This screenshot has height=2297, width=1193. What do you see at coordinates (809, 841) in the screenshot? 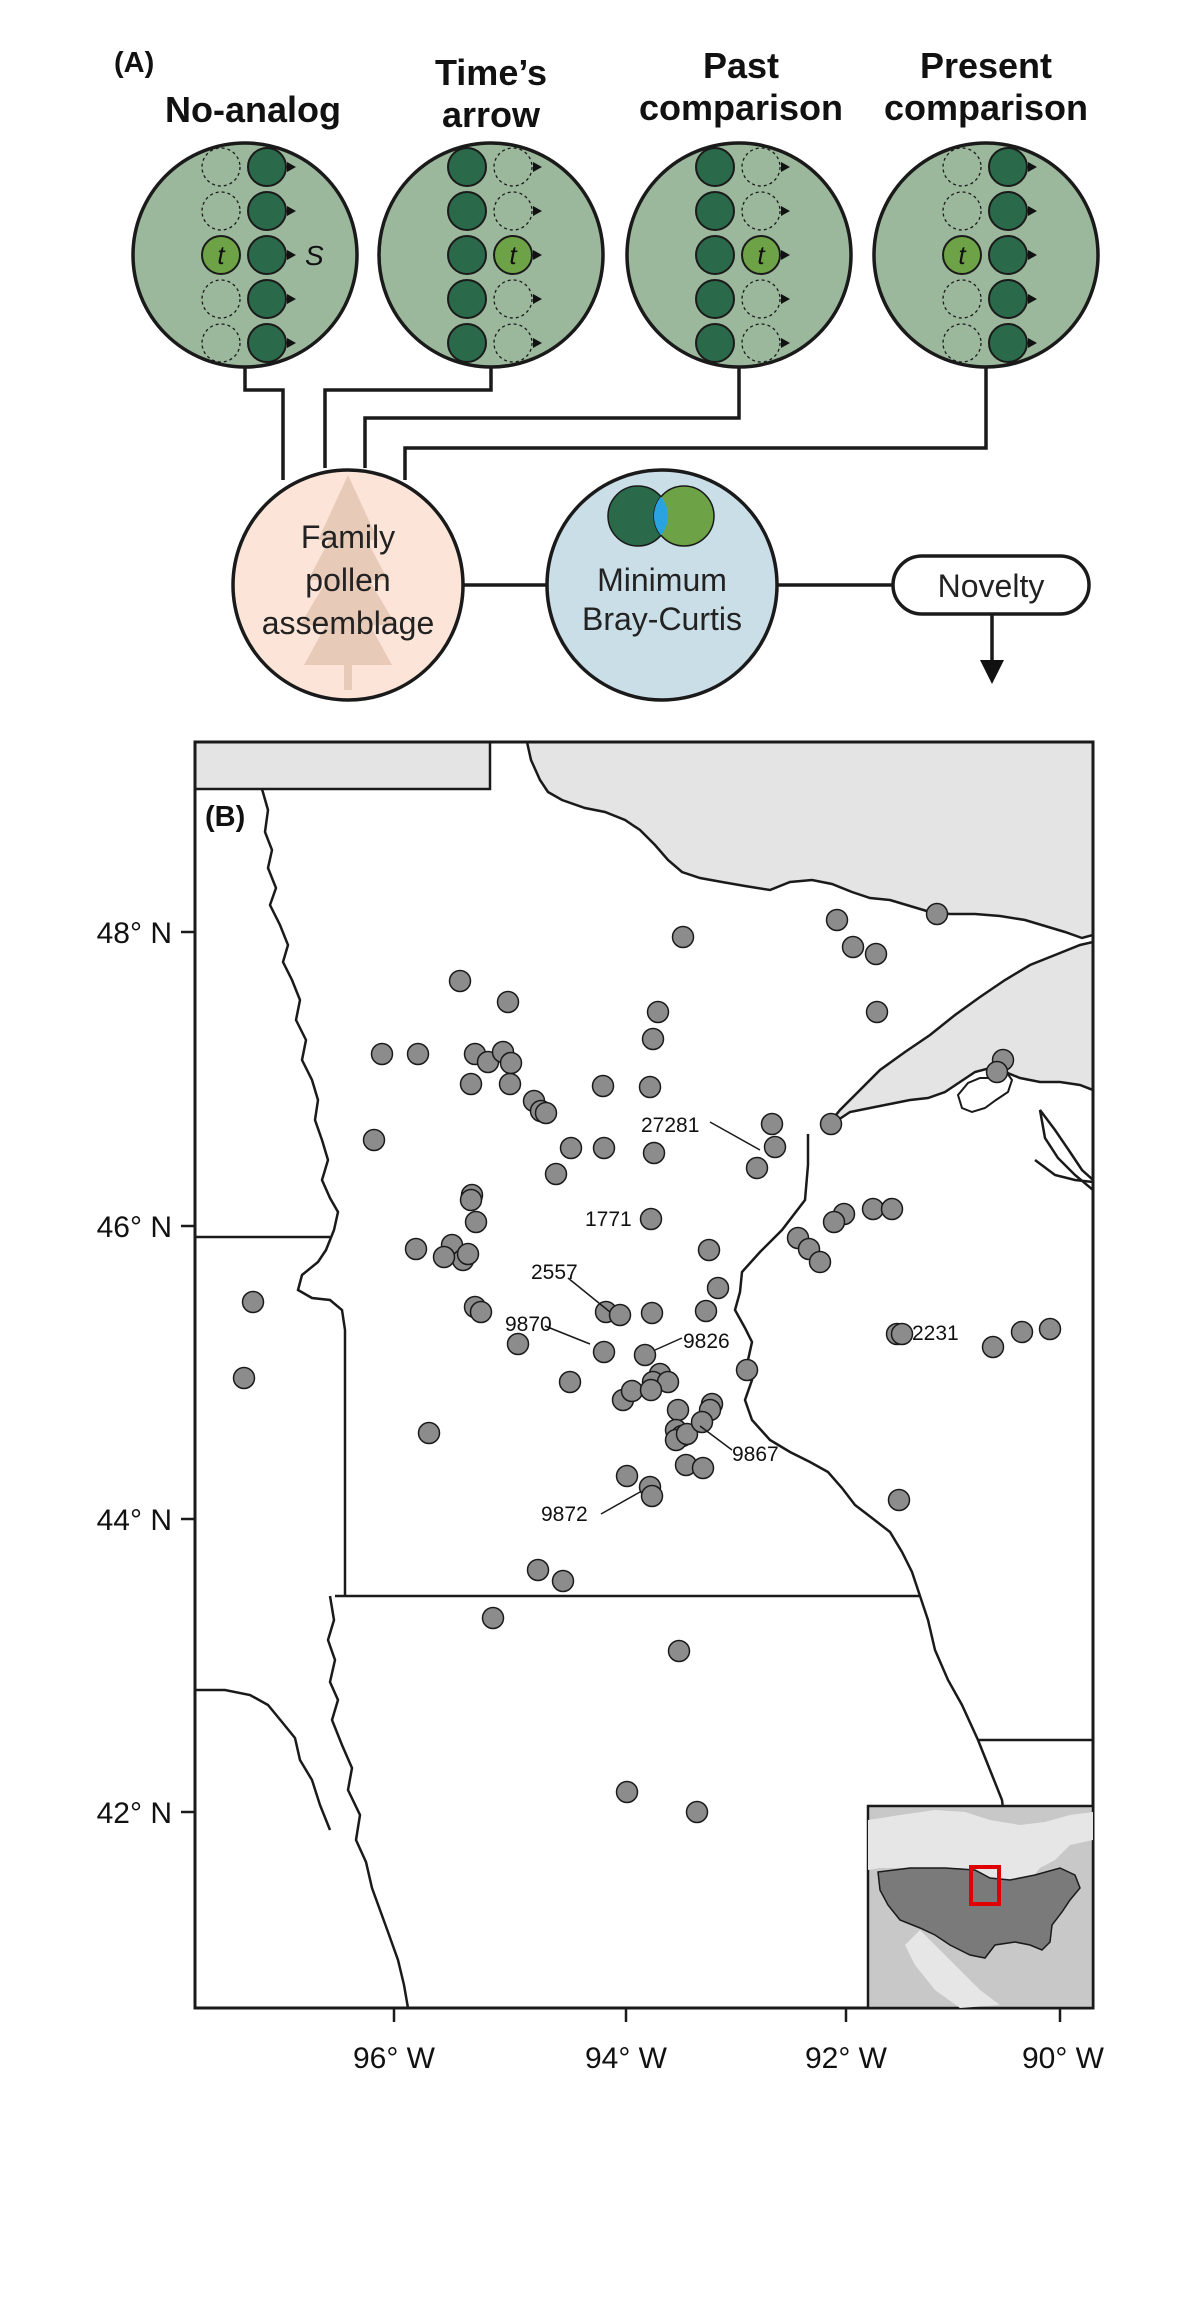
I see `ontario-region` at bounding box center [809, 841].